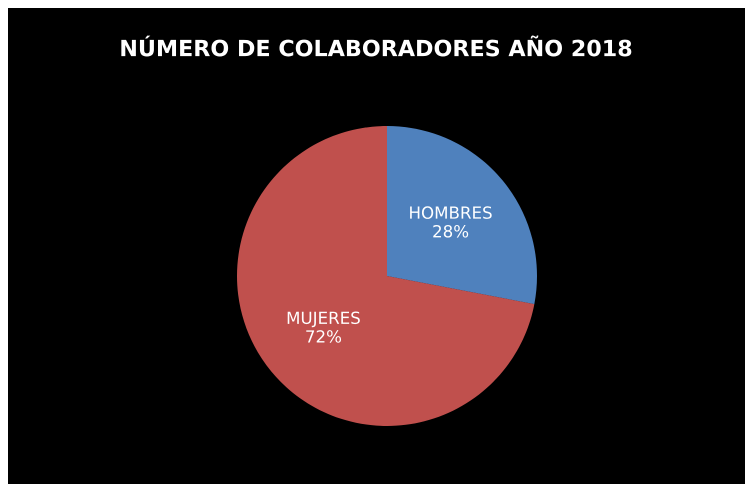 This screenshot has width=752, height=492. What do you see at coordinates (324, 319) in the screenshot?
I see `slice-label: MUJERES` at bounding box center [324, 319].